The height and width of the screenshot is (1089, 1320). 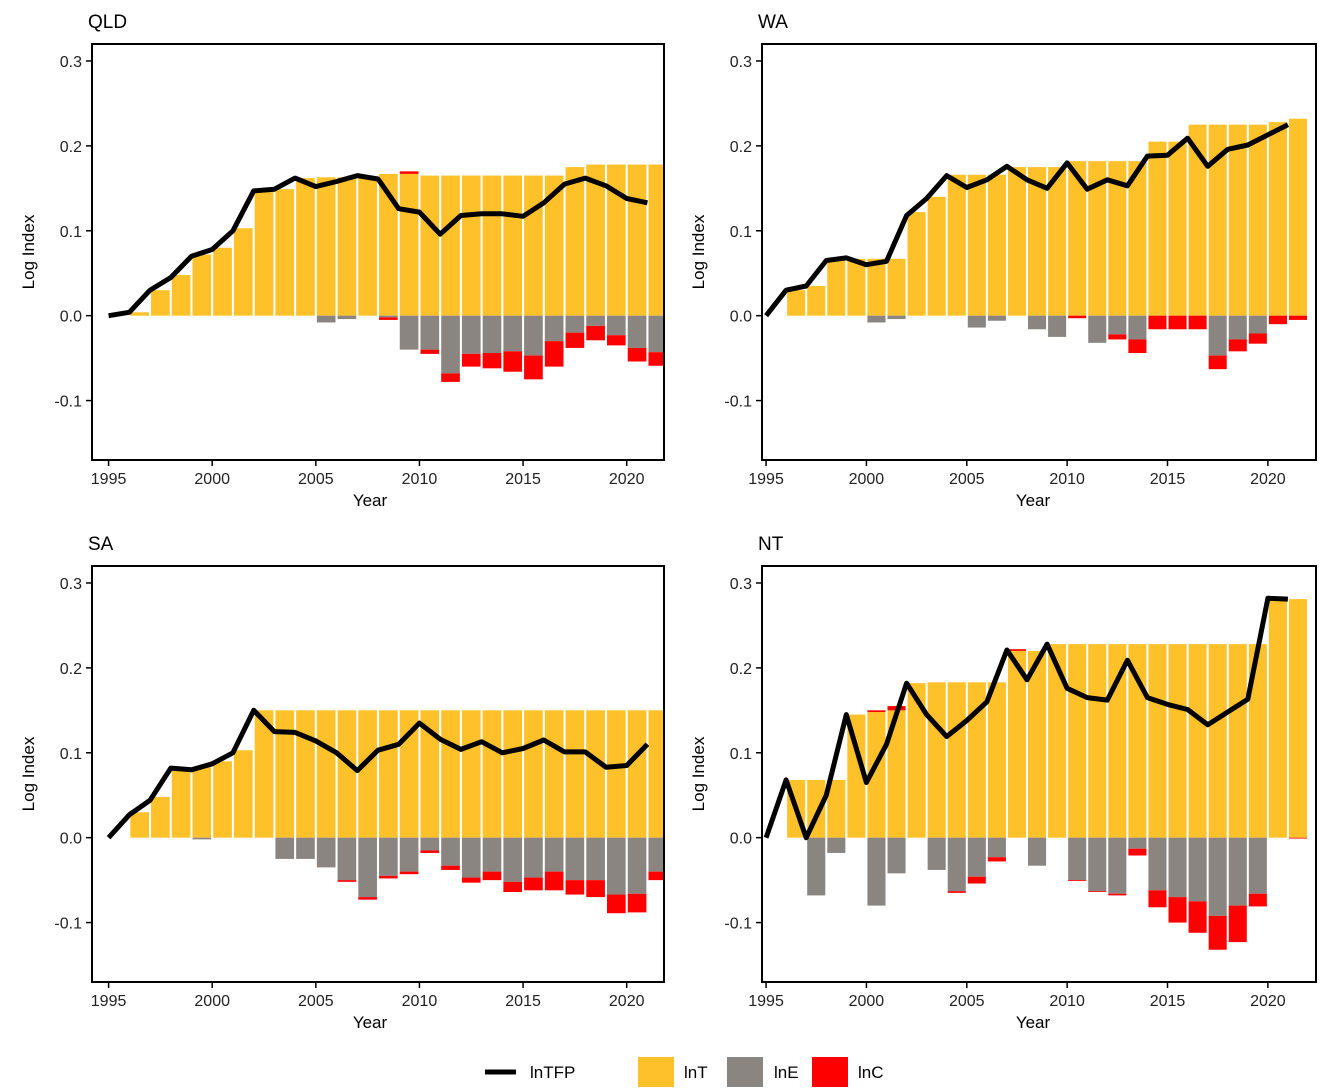 I want to click on x-tick-label: 2015, so click(x=523, y=479).